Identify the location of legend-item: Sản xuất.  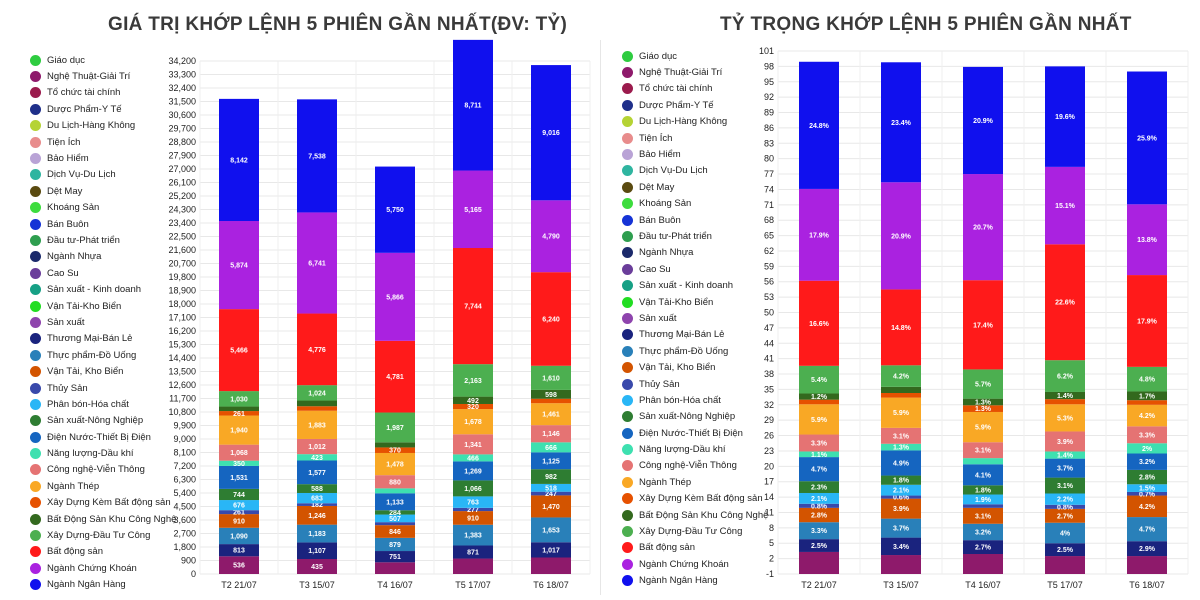
(103, 322).